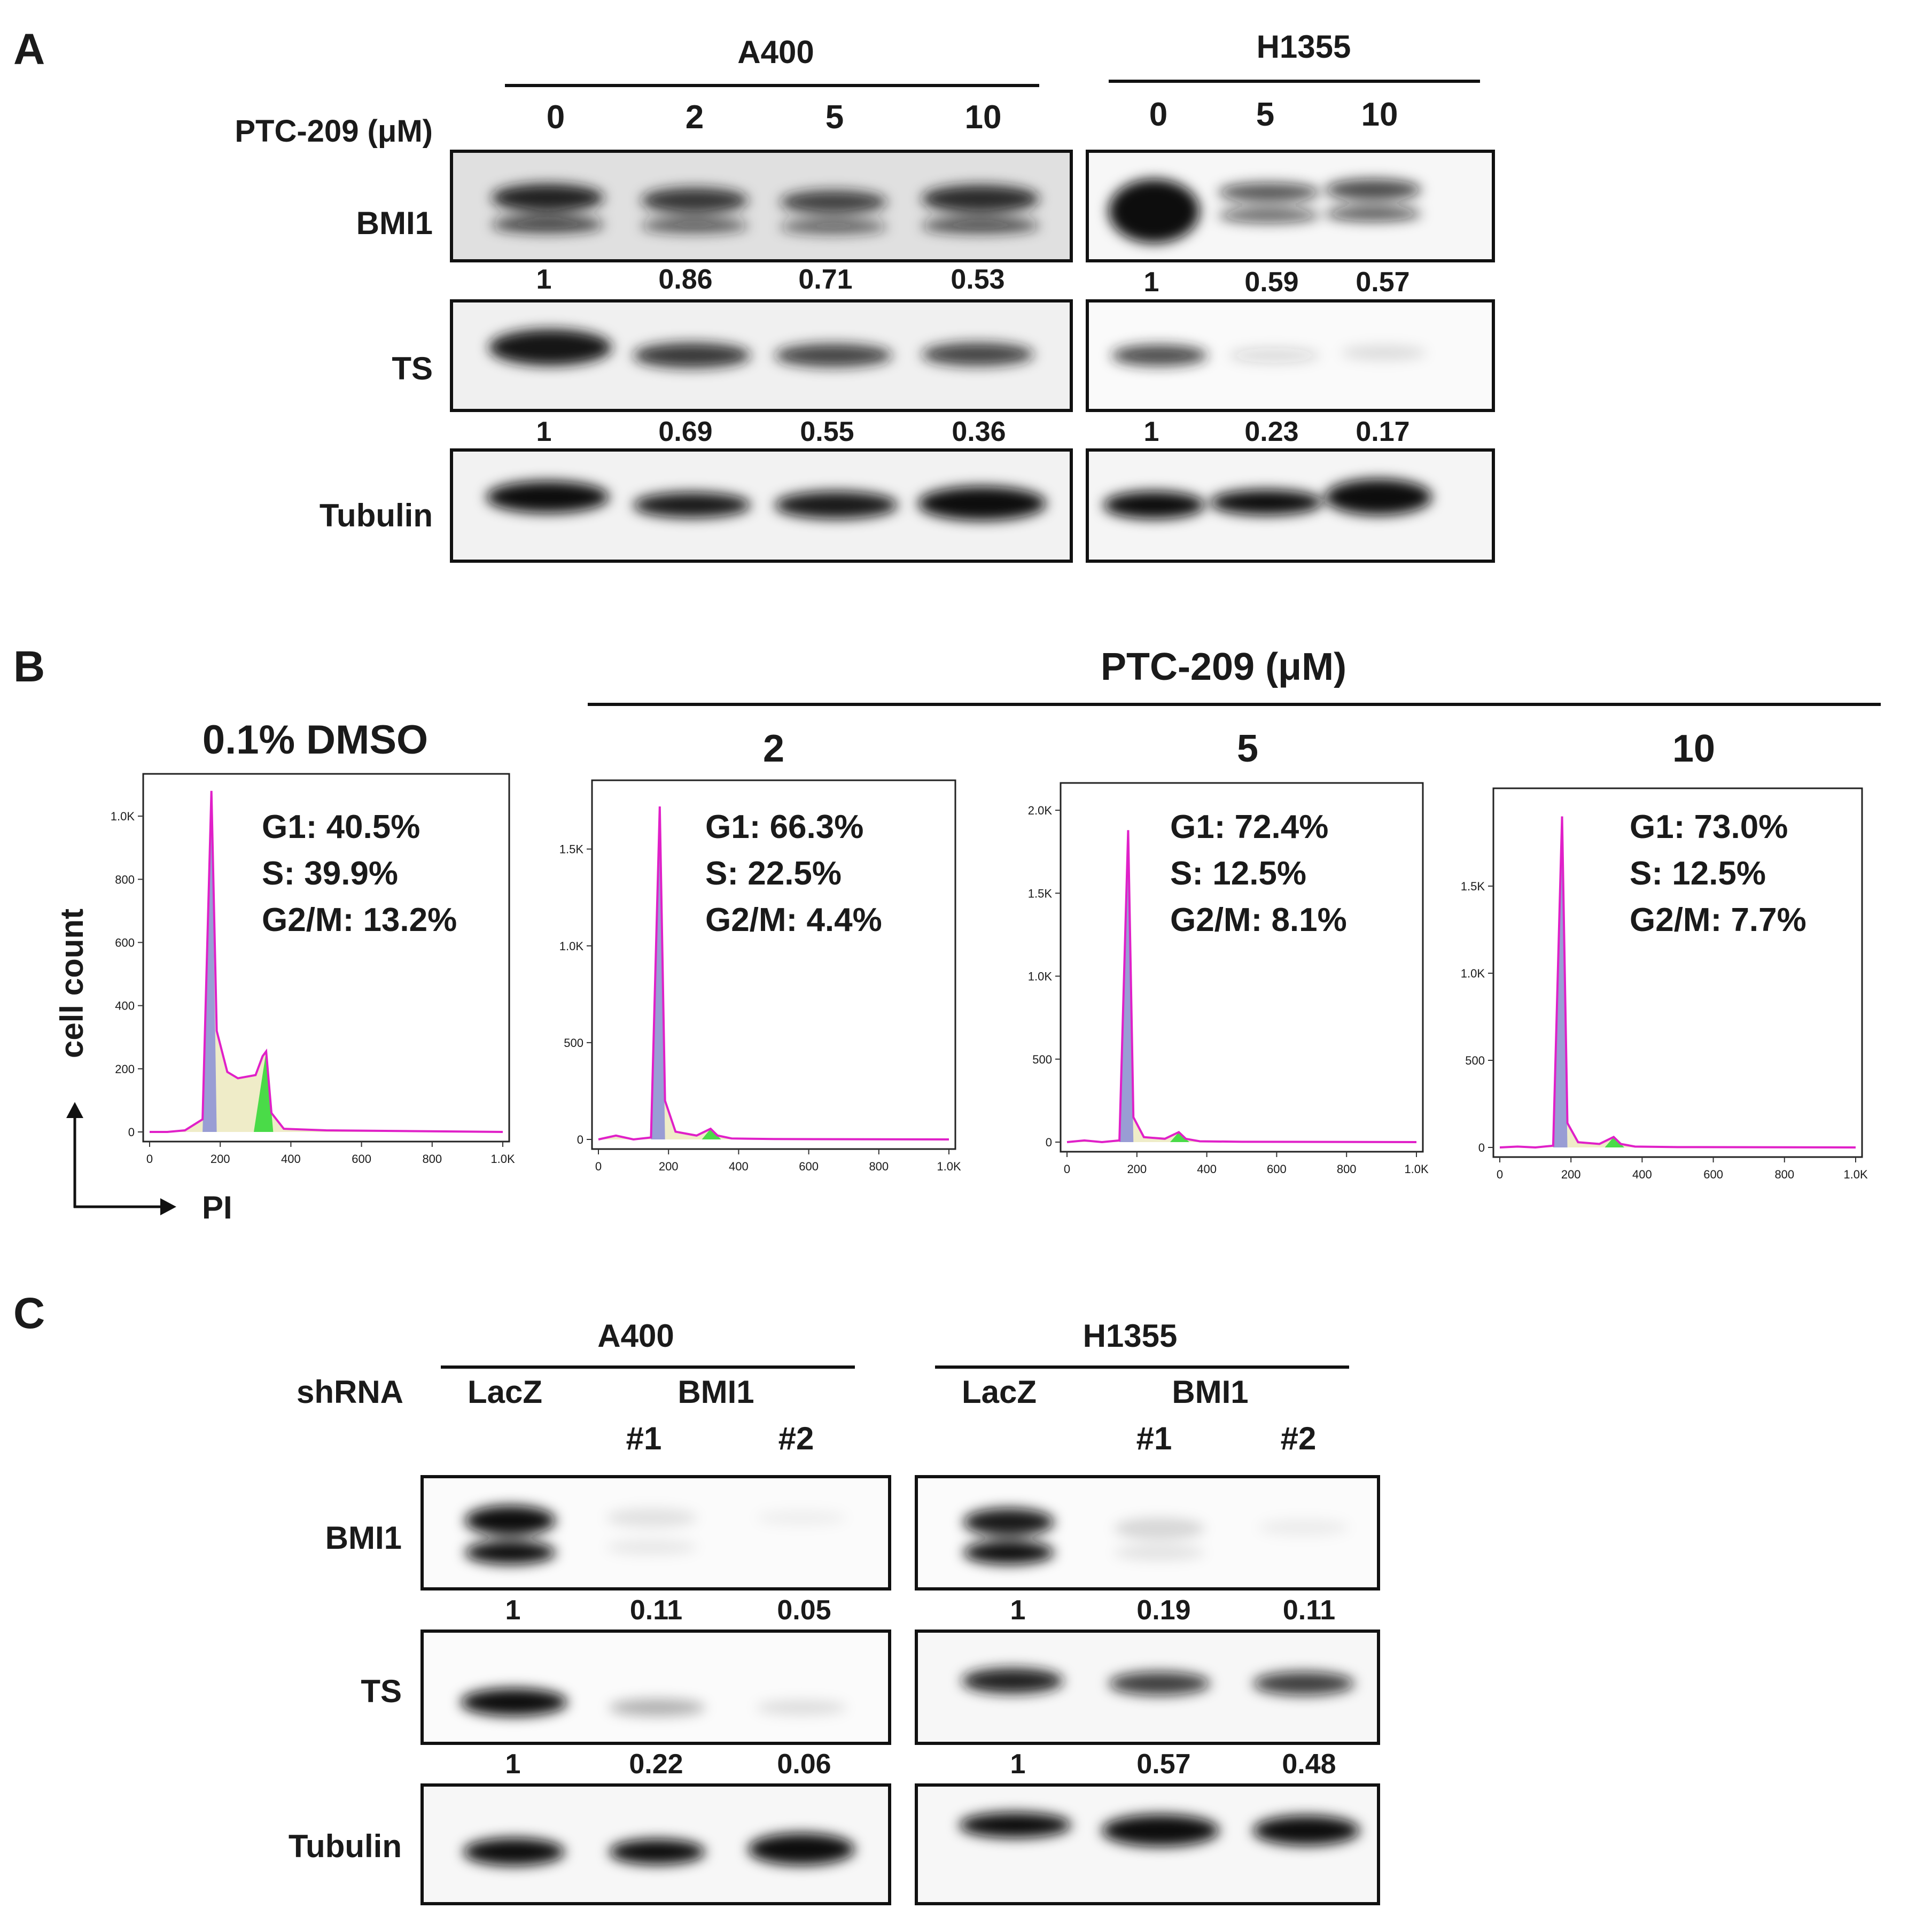 This screenshot has height=1932, width=1908. I want to click on g2m-percent: G2/M: 4.4%, so click(793, 920).